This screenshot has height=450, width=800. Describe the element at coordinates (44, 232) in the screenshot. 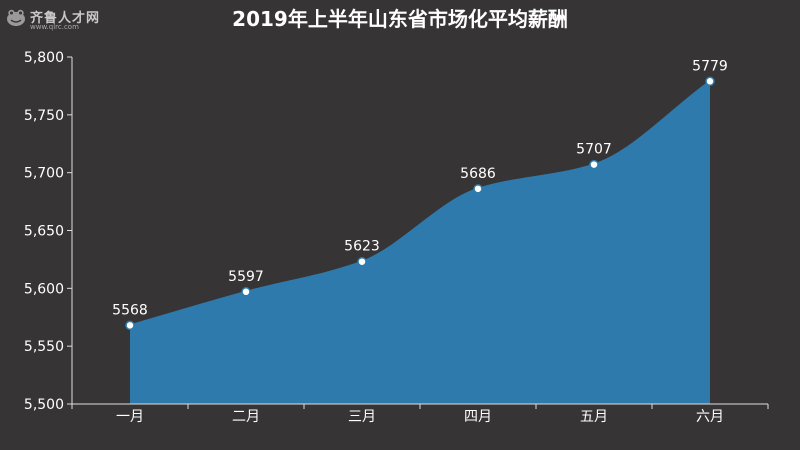

I see `y-tick-label: 5,650` at that location.